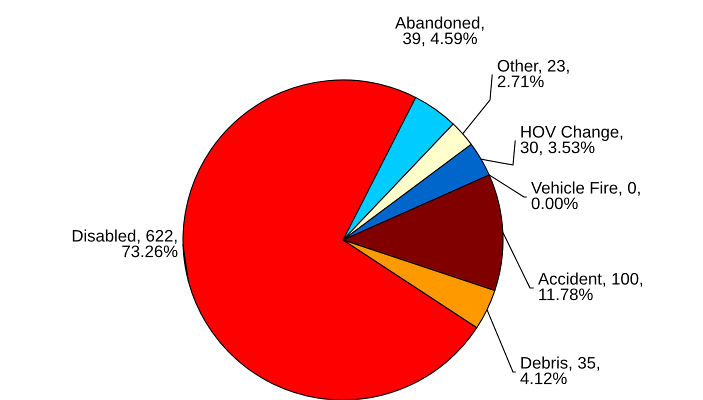  What do you see at coordinates (571, 140) in the screenshot?
I see `slice-label: HOV Change, 30, 3.53%` at bounding box center [571, 140].